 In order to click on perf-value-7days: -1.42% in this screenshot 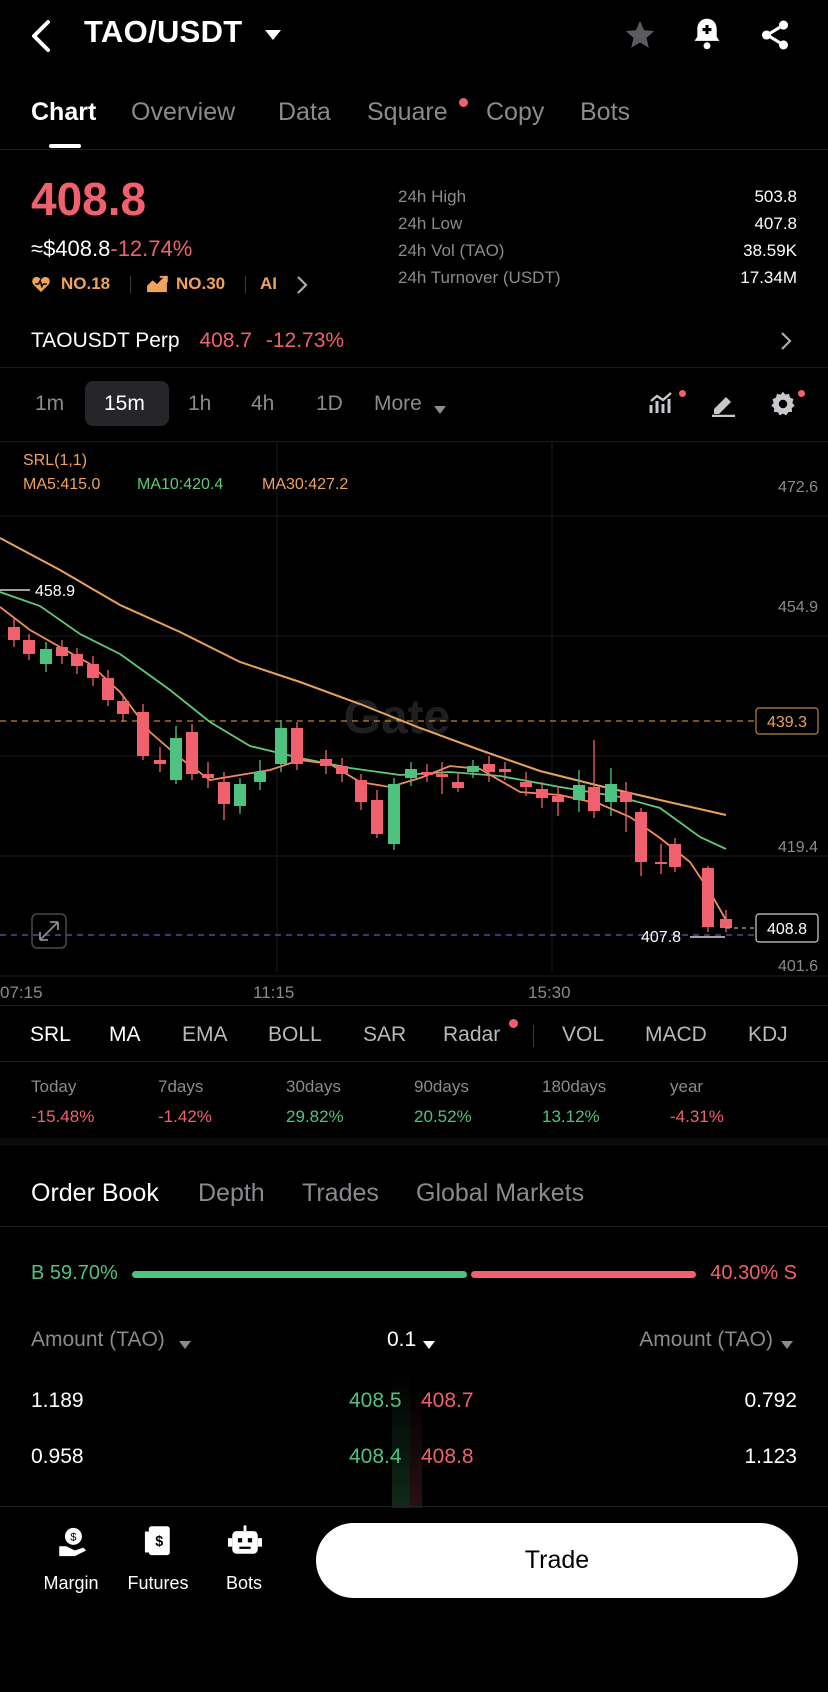, I will do `click(185, 1116)`.